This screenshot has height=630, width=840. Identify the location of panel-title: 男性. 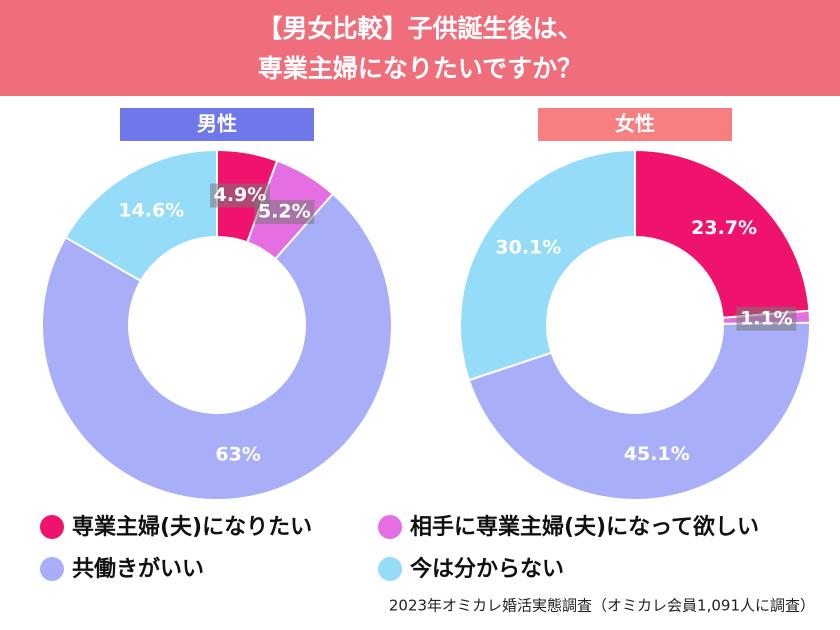
(217, 124).